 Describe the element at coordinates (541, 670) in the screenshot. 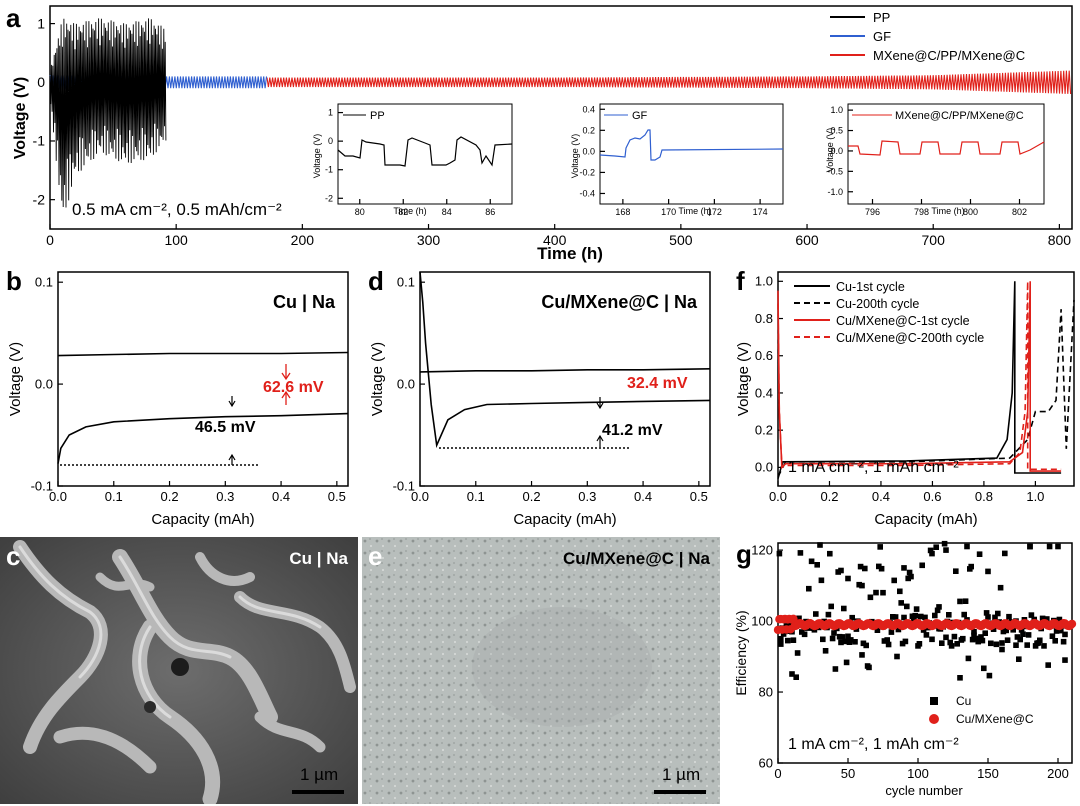

I see `sem-image-cu-mxene-na: e Cu/MXene@C | Na 1 µm` at that location.